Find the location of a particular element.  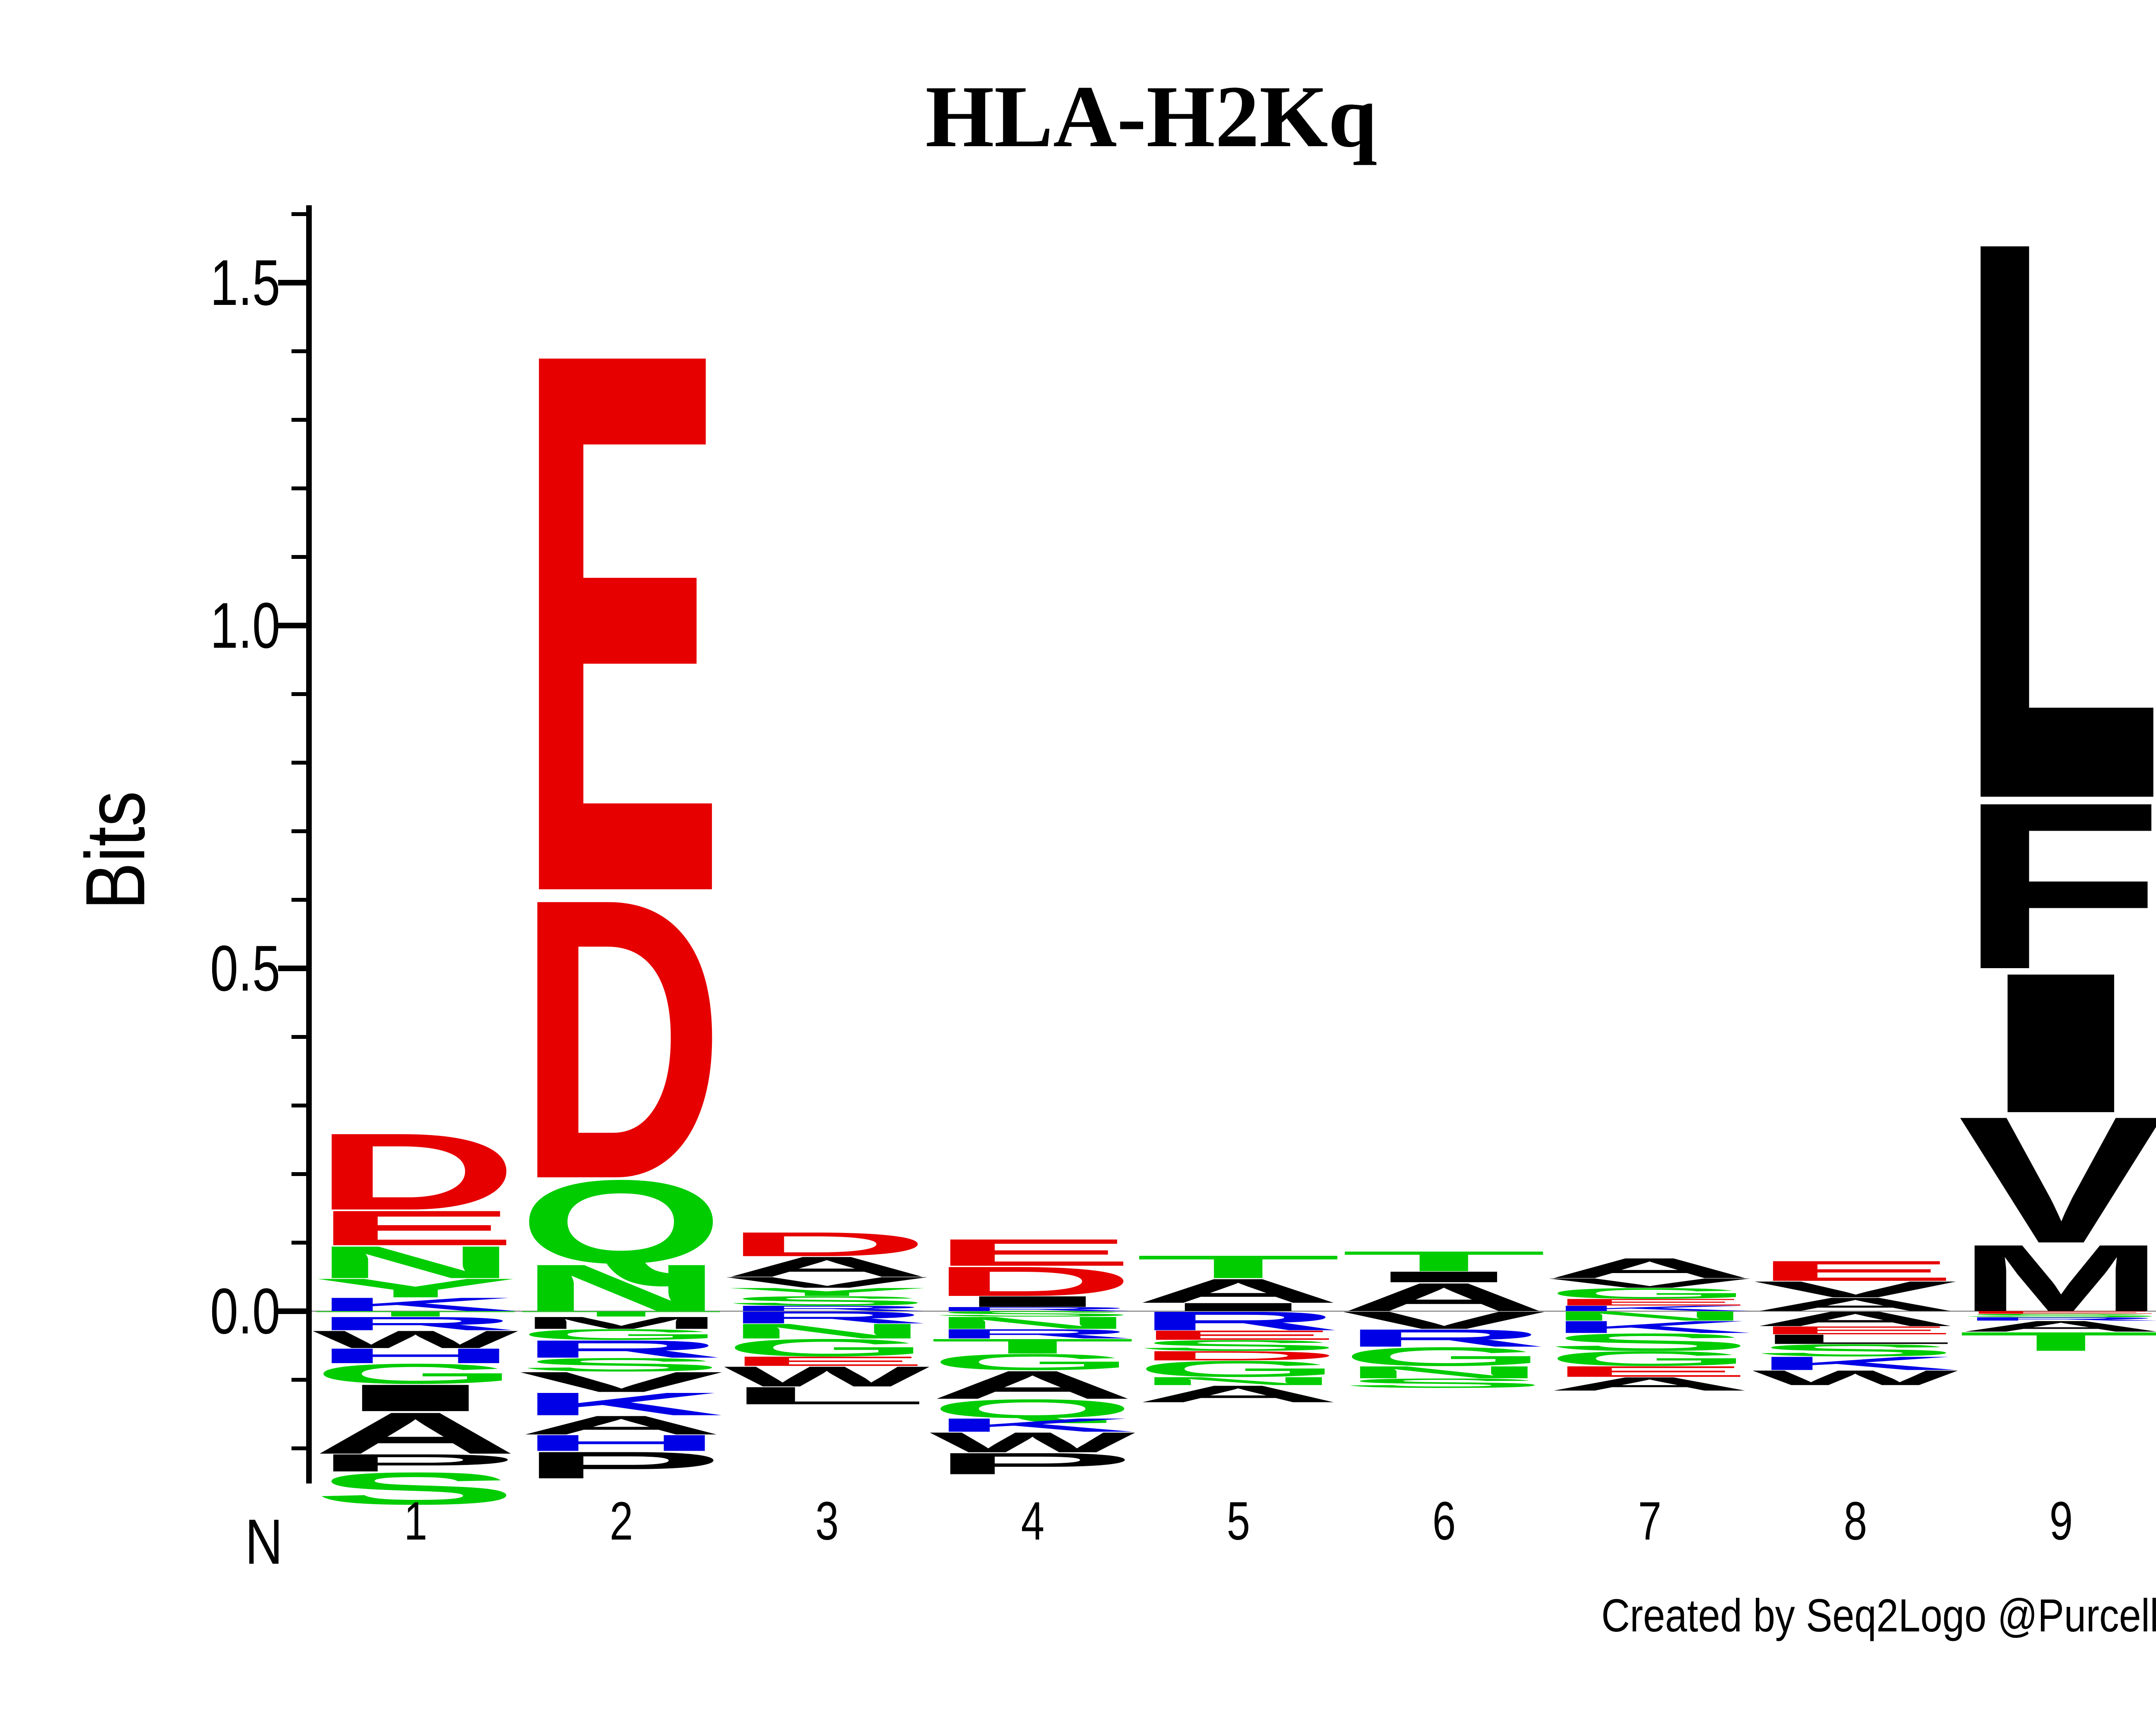

y-axis-tick-label: 1.5 is located at coordinates (245, 283).